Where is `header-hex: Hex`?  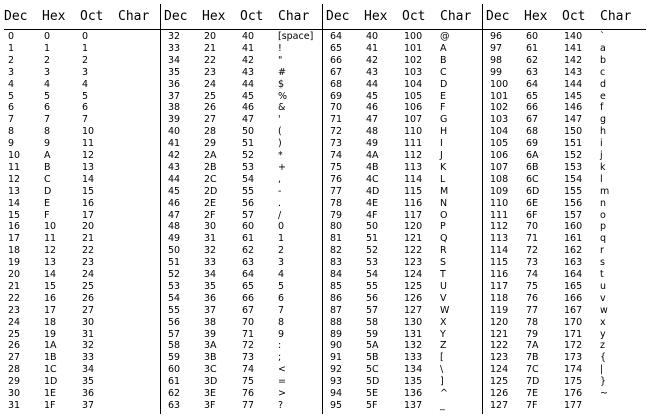
header-hex: Hex is located at coordinates (214, 16).